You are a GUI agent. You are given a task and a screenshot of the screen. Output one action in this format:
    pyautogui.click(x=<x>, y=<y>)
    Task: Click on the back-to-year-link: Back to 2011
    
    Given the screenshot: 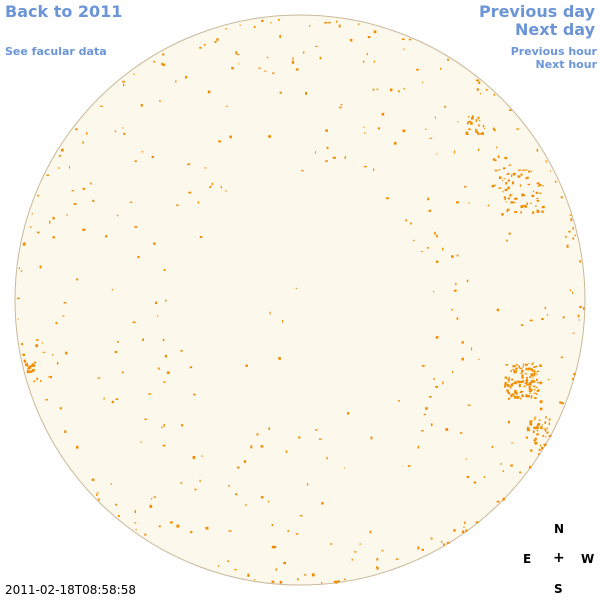 What is the action you would take?
    pyautogui.click(x=64, y=11)
    